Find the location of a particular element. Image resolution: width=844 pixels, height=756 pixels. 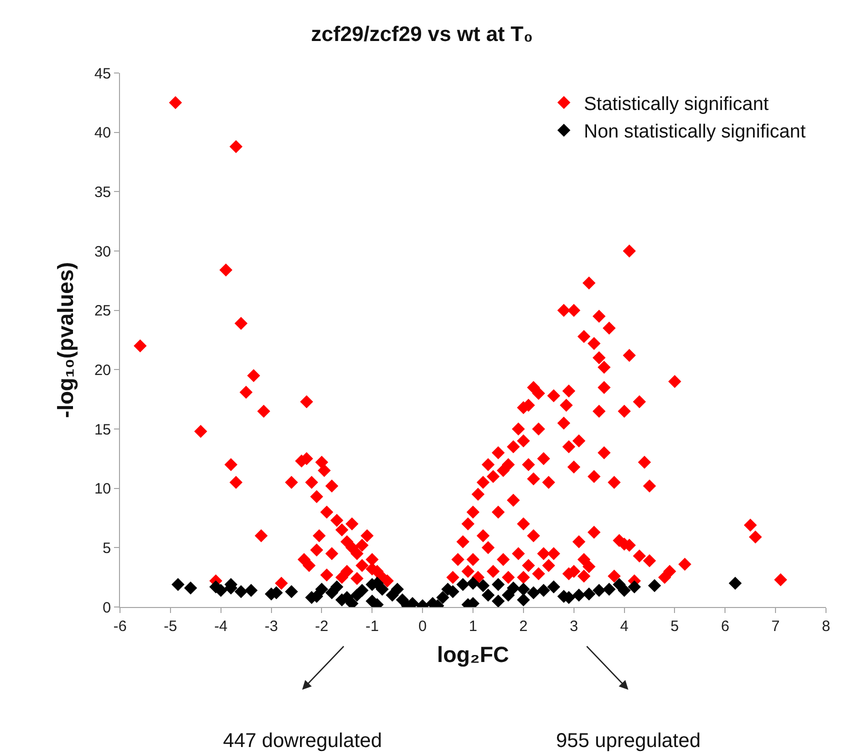

x-tick-label: 0 is located at coordinates (422, 626).